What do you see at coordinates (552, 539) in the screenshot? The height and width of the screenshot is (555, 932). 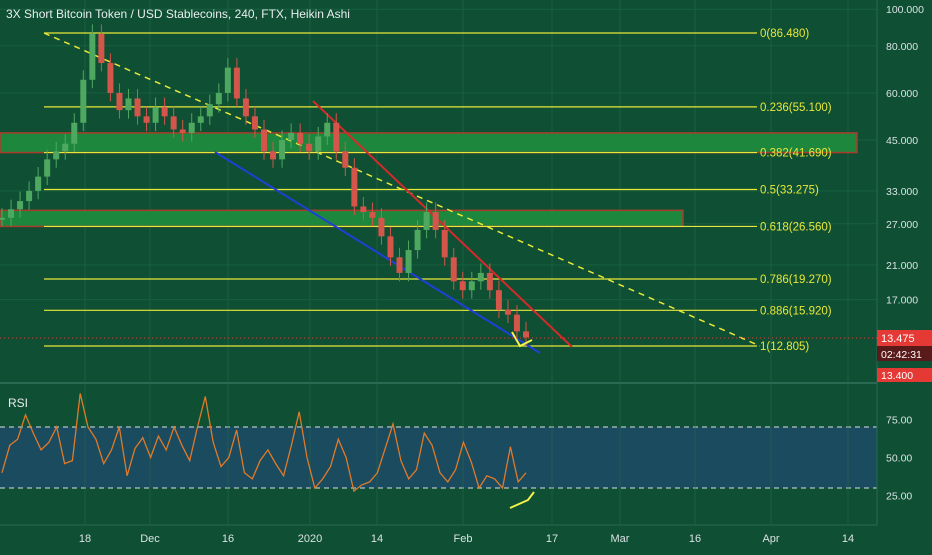 I see `time-tick-label: 17` at bounding box center [552, 539].